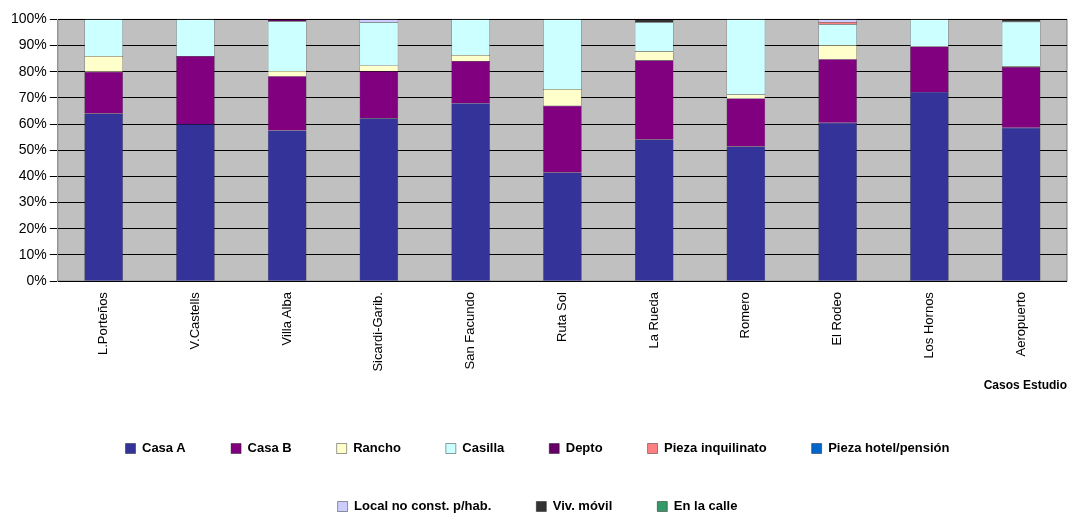 The height and width of the screenshot is (531, 1085). Describe the element at coordinates (1025, 385) in the screenshot. I see `x-axis-title: Casos Estudio` at that location.